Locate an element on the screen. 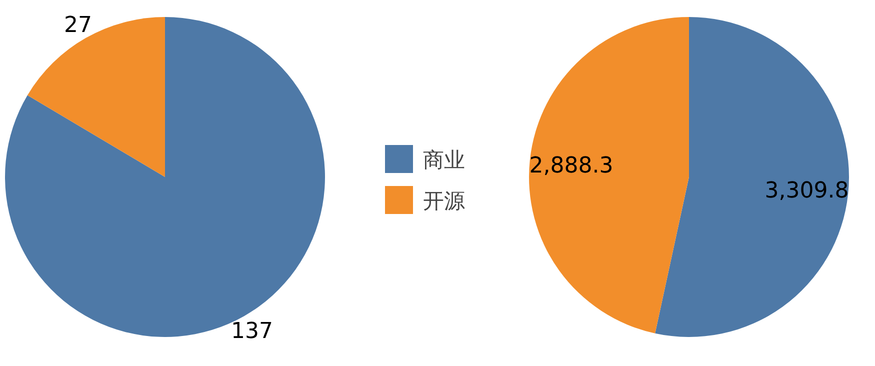  legend-label: 开源 is located at coordinates (444, 201).